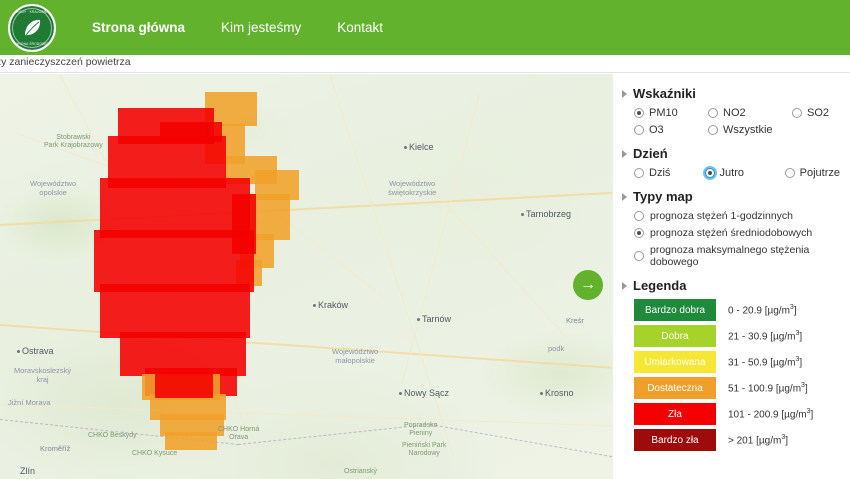 This screenshot has width=850, height=479. Describe the element at coordinates (32, 11) in the screenshot. I see `logo-top-text: OGRODY · KRAJOBRAZU` at that location.